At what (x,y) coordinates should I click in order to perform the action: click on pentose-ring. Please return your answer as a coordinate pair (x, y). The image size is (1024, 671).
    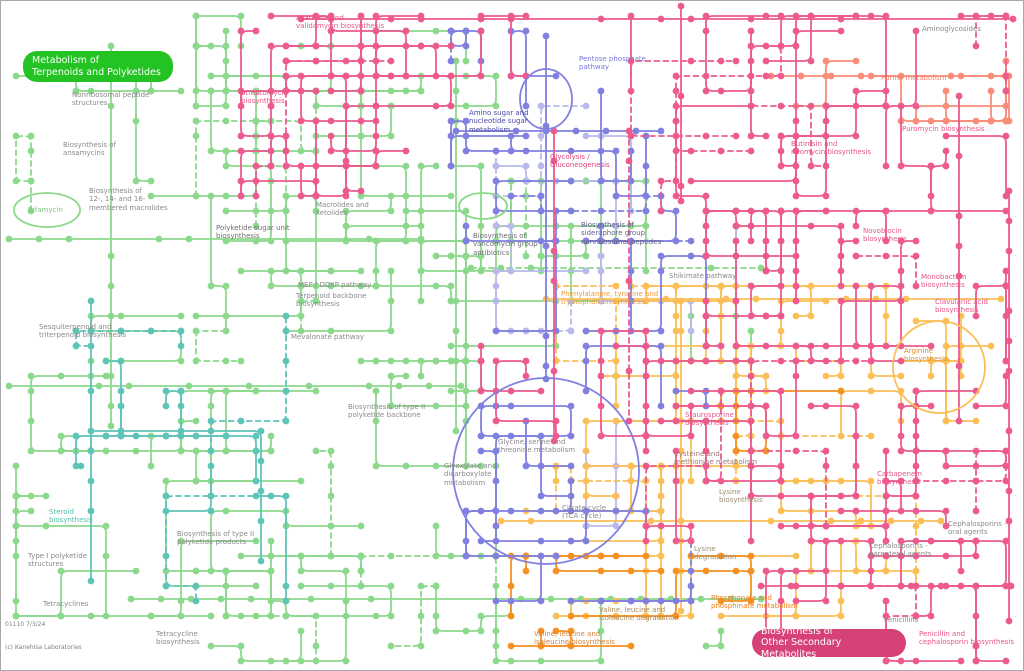
    Looking at the image, I should click on (546, 99).